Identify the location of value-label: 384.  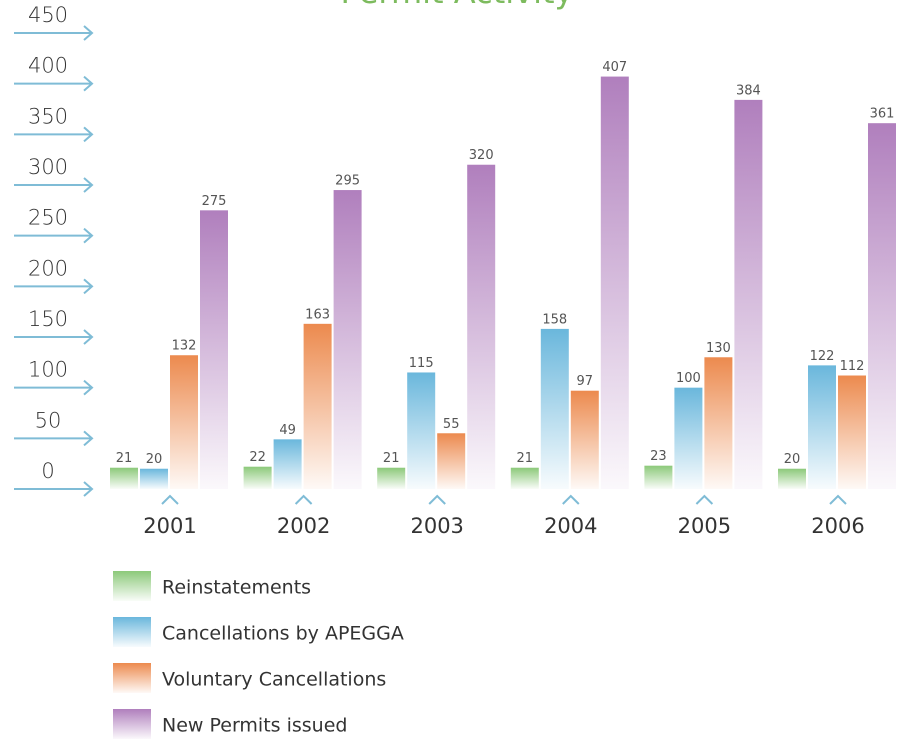
(748, 90).